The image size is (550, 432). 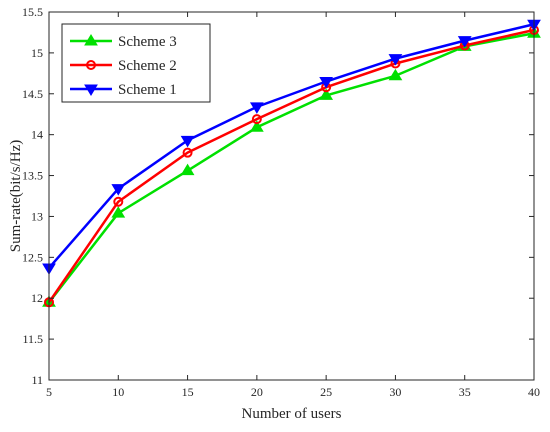 What do you see at coordinates (257, 392) in the screenshot?
I see `x-tick-label: 20` at bounding box center [257, 392].